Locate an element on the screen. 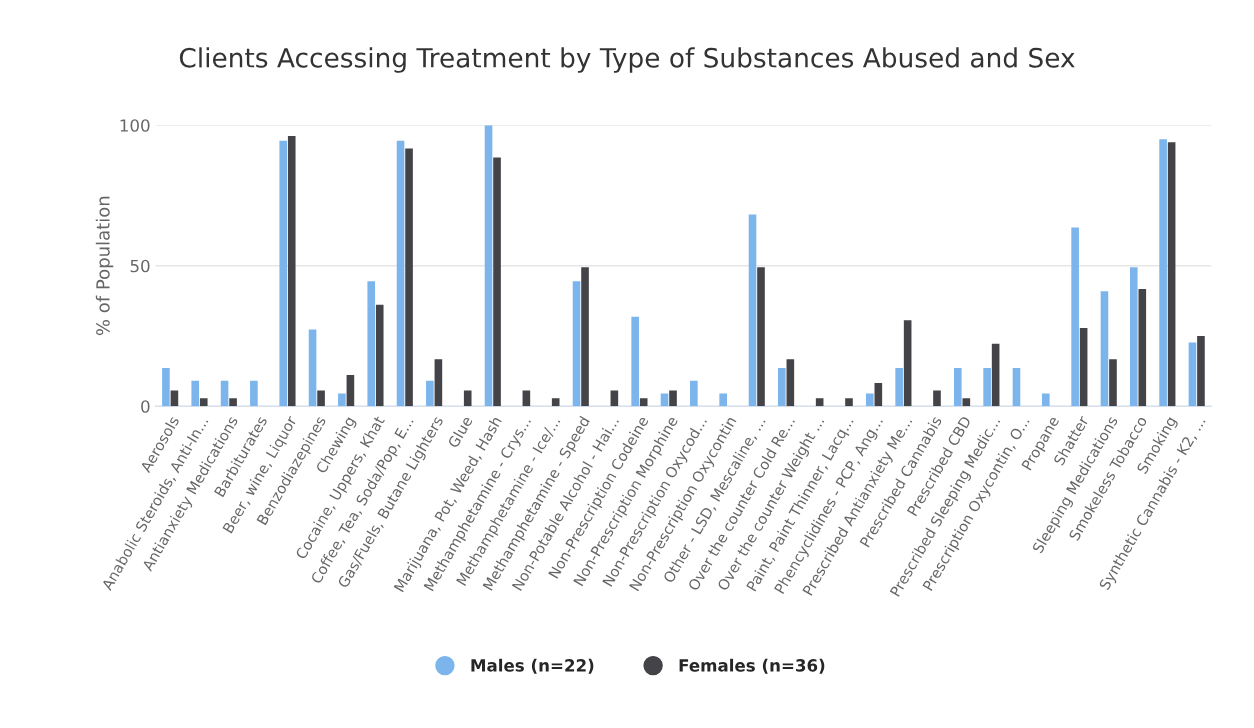 The image size is (1254, 728). y-axis-title: % of Population is located at coordinates (104, 266).